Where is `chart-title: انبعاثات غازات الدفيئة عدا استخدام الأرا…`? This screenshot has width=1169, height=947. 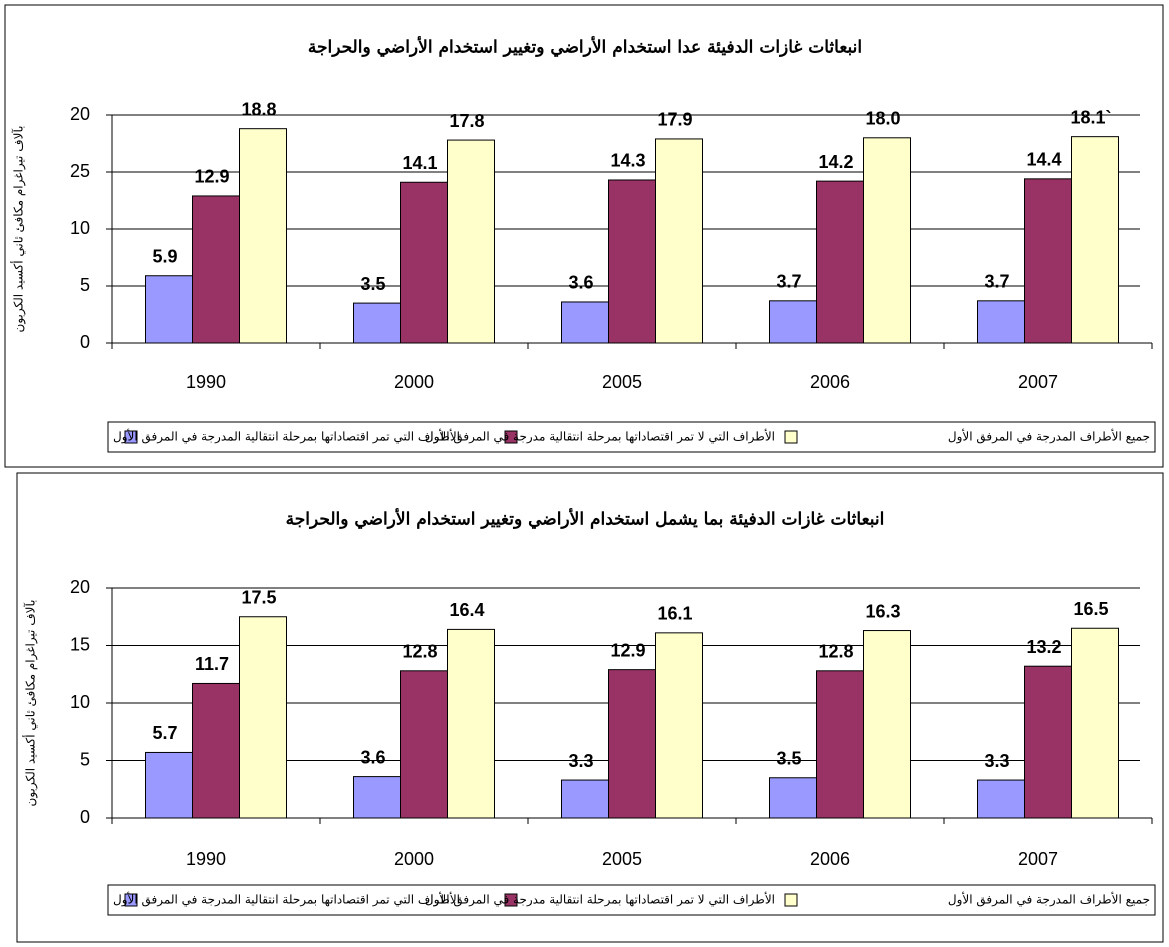
chart-title: انبعاثات غازات الدفيئة عدا استخدام الأرا… is located at coordinates (585, 47).